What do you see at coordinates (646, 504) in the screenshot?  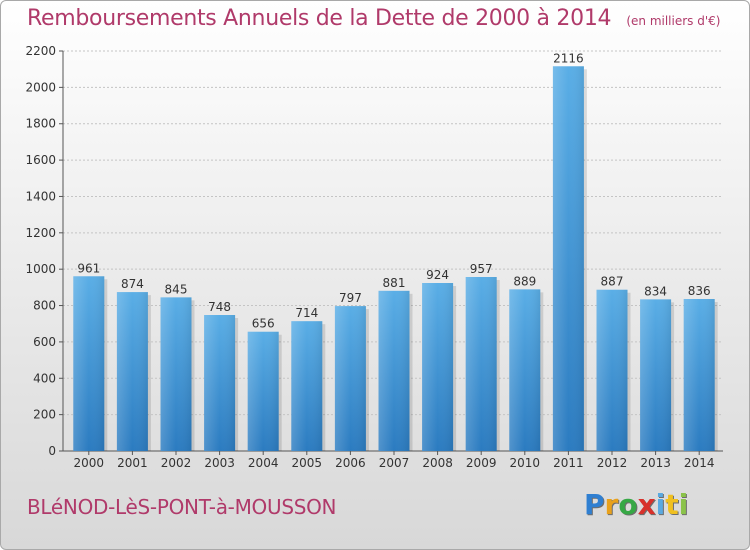 I see `logo-letter: x` at bounding box center [646, 504].